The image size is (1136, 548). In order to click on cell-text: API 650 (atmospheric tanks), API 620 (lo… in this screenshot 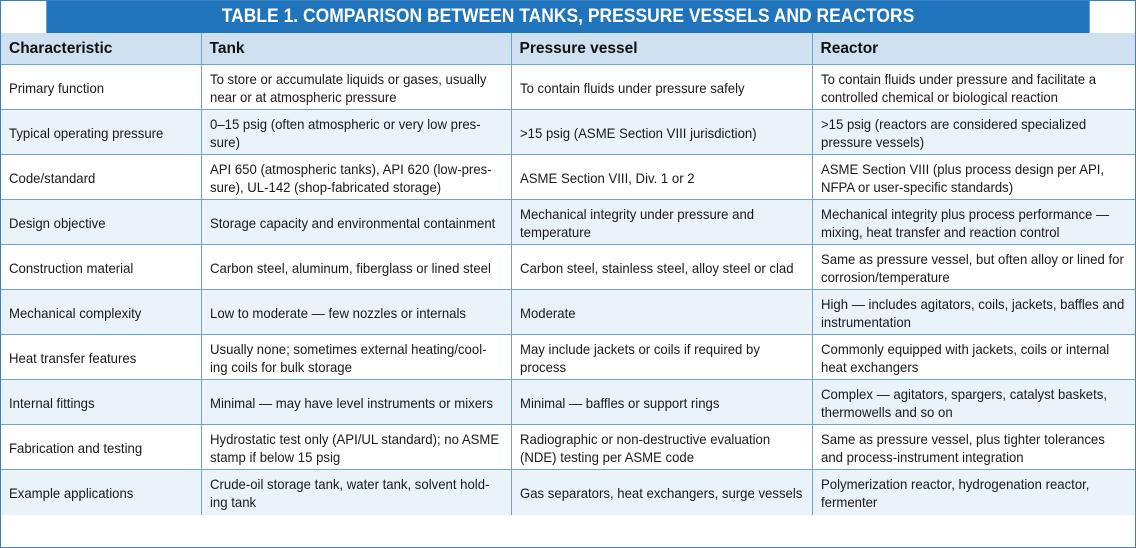, I will do `click(350, 177)`.